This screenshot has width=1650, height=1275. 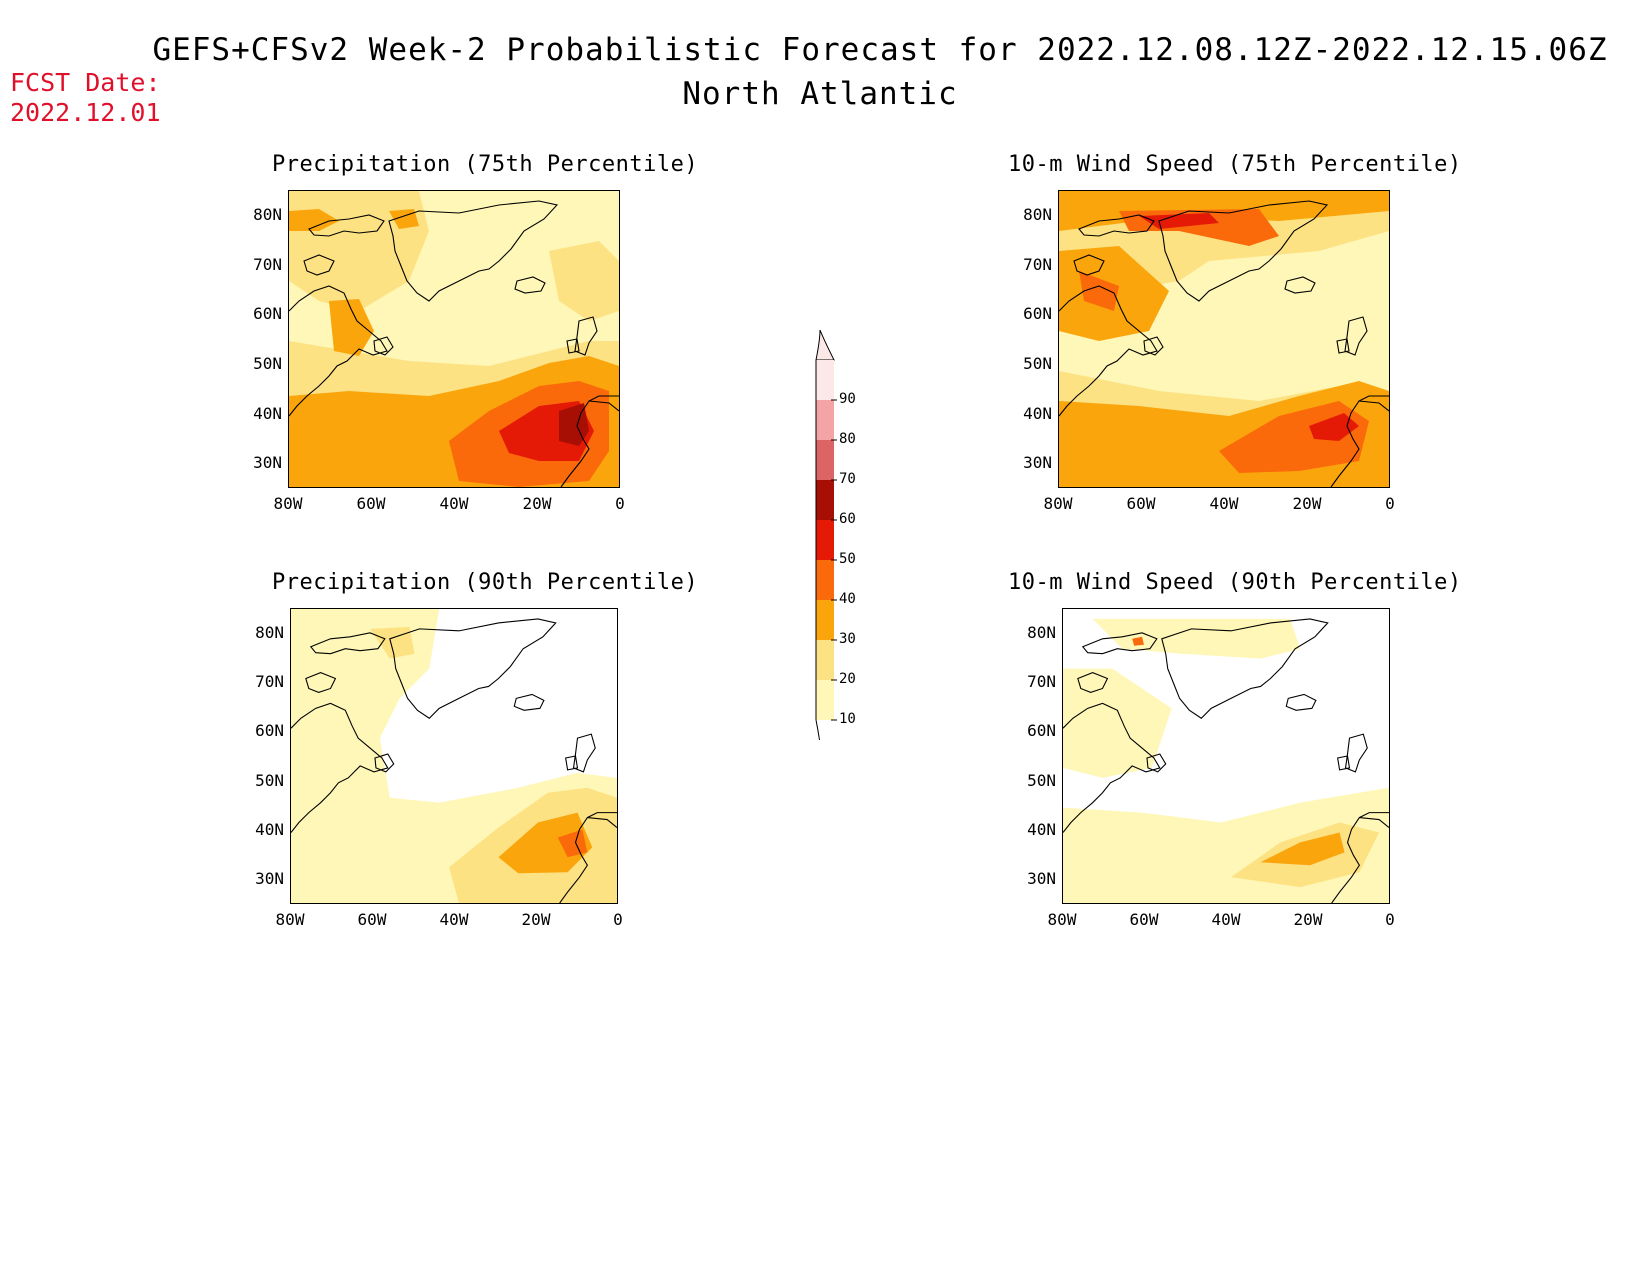 What do you see at coordinates (85, 112) in the screenshot?
I see `fcst-date-value: 2022.12.01` at bounding box center [85, 112].